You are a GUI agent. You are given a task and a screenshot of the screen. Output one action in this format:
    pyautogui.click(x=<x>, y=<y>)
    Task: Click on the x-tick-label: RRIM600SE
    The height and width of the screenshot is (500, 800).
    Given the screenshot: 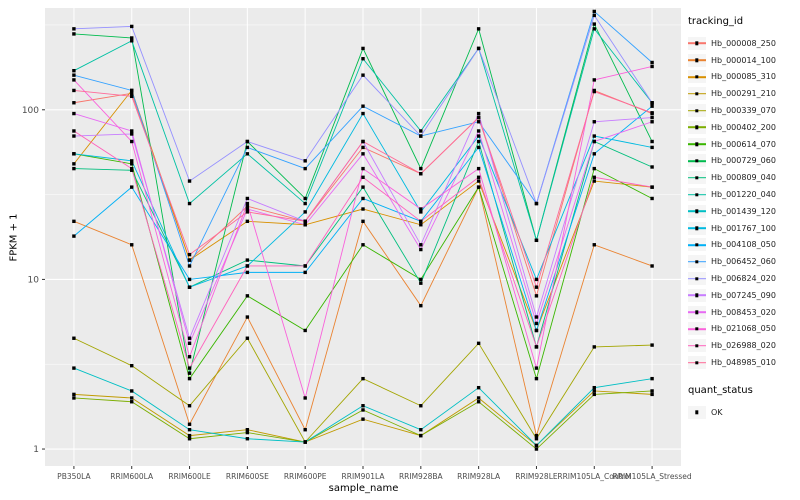 What is the action you would take?
    pyautogui.click(x=247, y=476)
    